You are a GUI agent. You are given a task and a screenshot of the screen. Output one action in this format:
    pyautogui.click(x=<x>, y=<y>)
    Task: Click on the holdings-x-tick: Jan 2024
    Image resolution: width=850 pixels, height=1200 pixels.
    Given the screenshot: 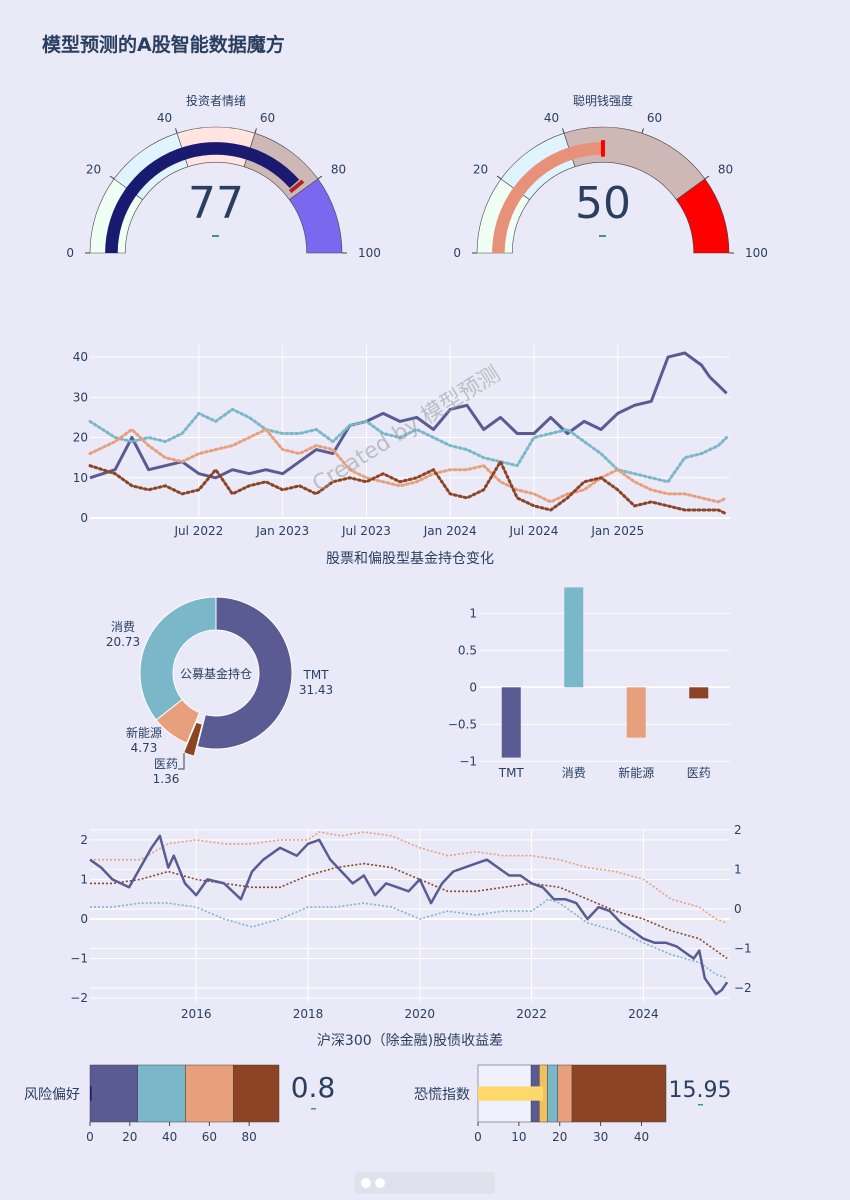 What is the action you would take?
    pyautogui.click(x=450, y=531)
    